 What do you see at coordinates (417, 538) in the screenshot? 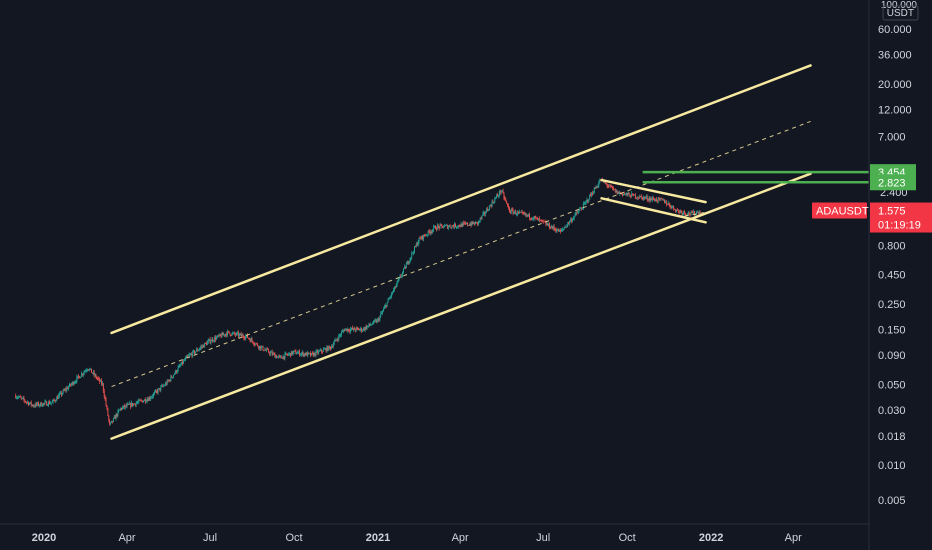
I see `time-axis: 2020 Apr Jul Oct 2021 Apr Jul Oct 2022 Apr` at bounding box center [417, 538].